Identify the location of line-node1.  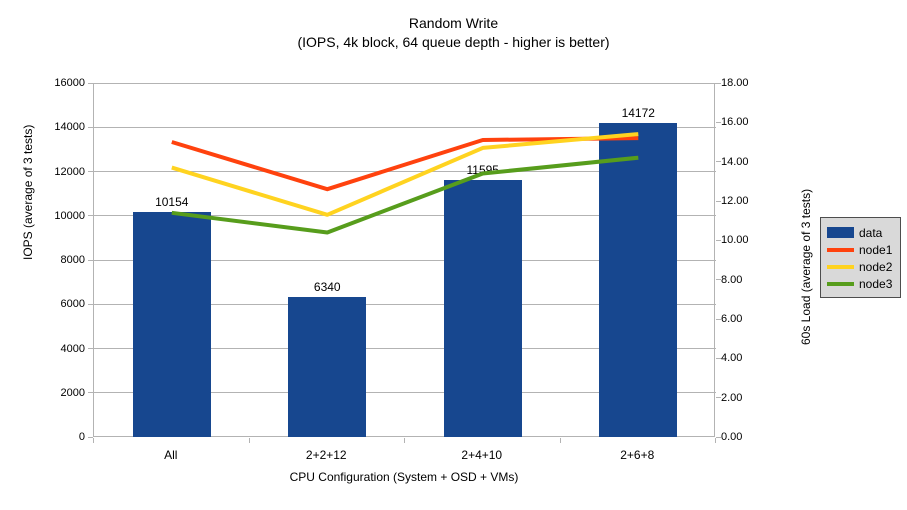
(405, 164).